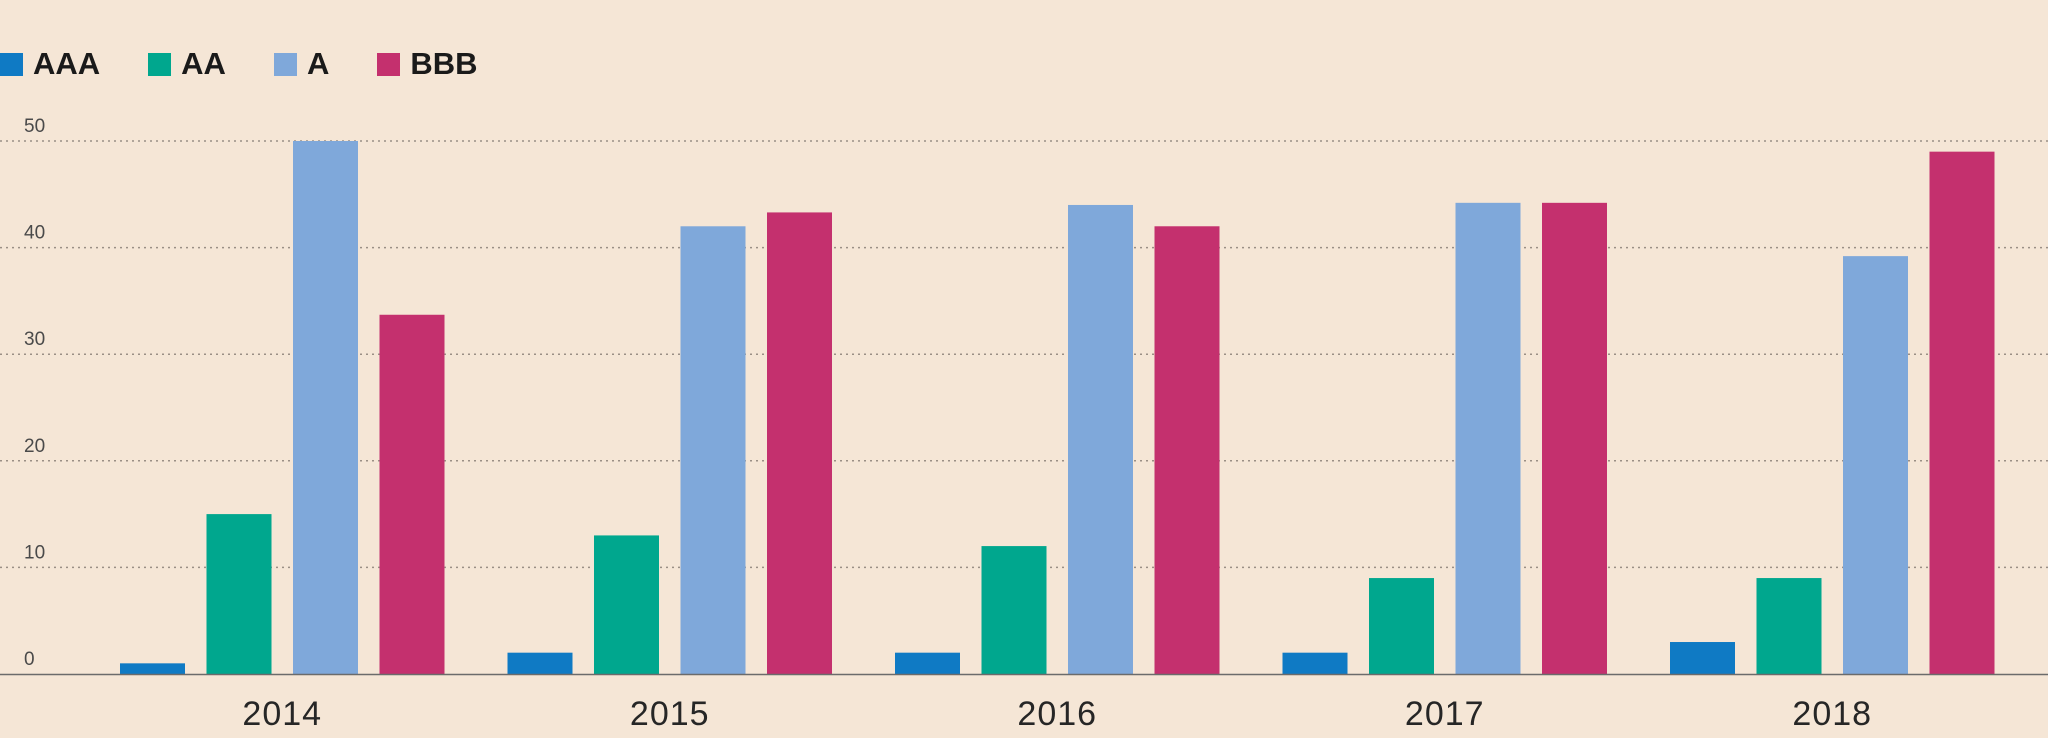 The height and width of the screenshot is (738, 2048). Describe the element at coordinates (34, 339) in the screenshot. I see `y-tick-label: 30` at that location.